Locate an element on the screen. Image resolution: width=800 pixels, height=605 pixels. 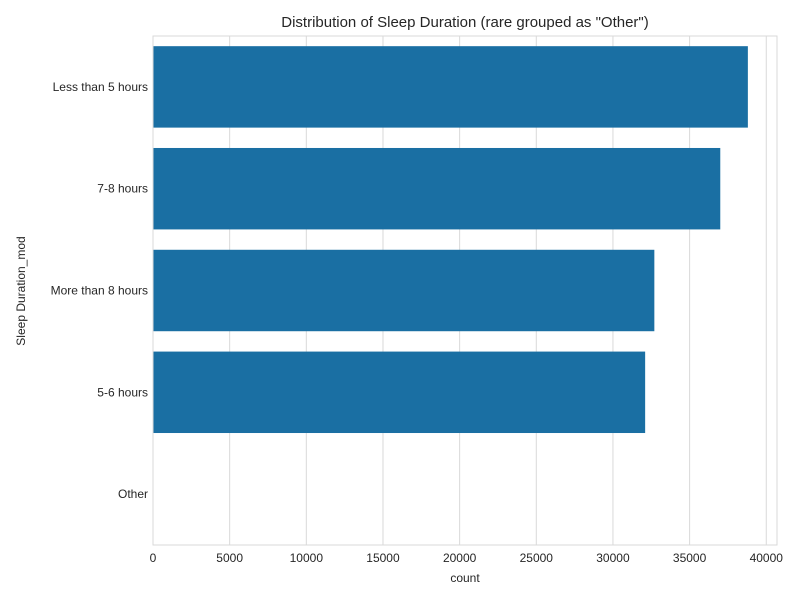
y-axis-label: Sleep Duration_mod is located at coordinates (21, 290).